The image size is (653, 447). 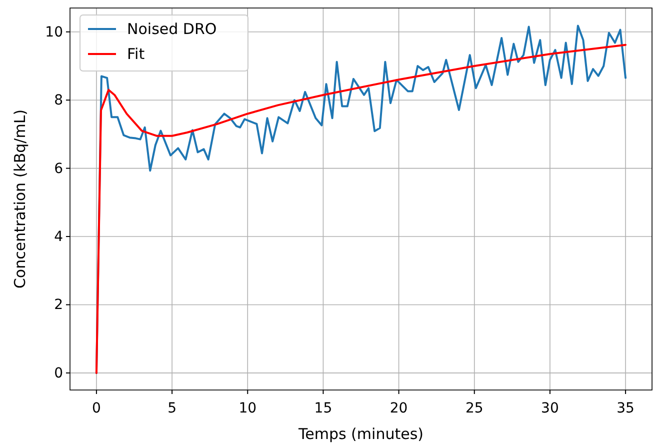 What do you see at coordinates (247, 408) in the screenshot?
I see `x-tick-label: 10` at bounding box center [247, 408].